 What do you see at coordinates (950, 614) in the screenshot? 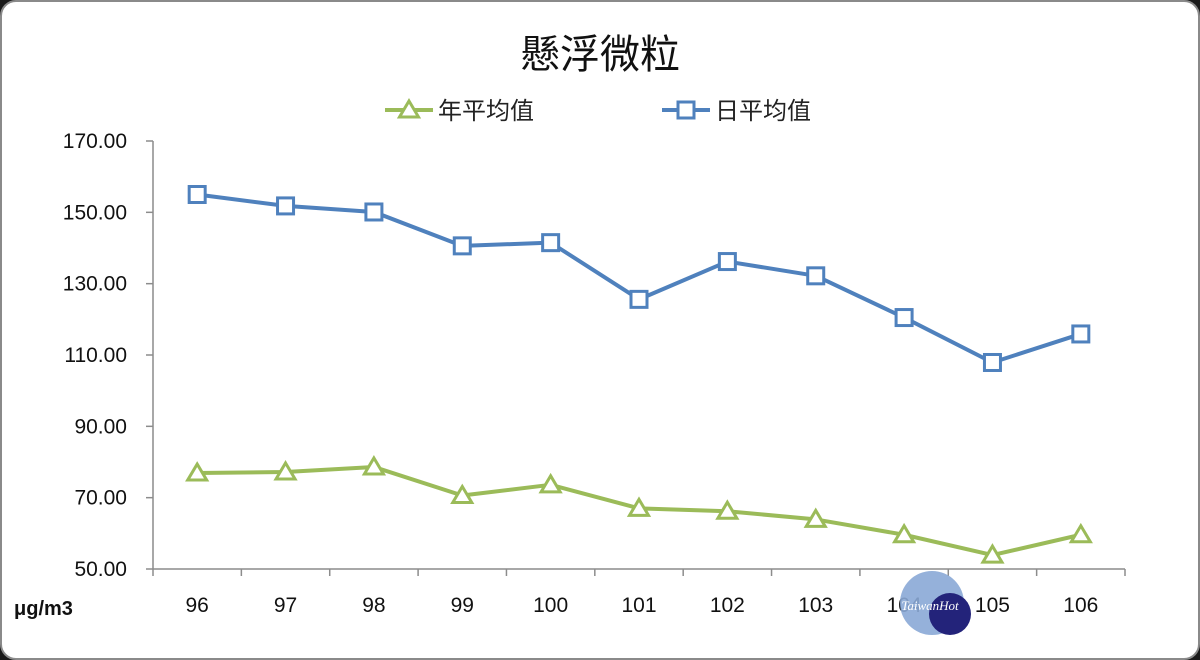
I see `watermark-circle-inner` at bounding box center [950, 614].